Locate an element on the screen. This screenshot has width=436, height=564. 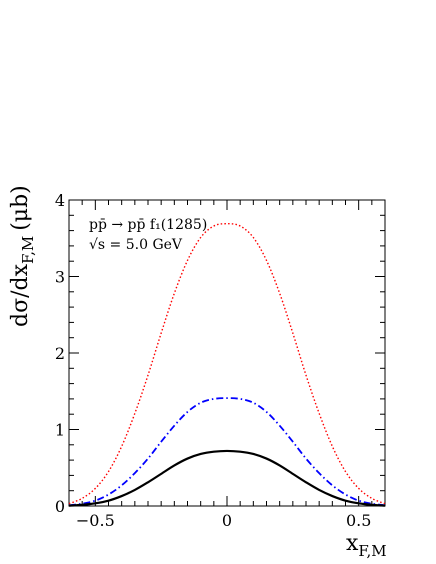
x-axis-title: xF,M is located at coordinates (366, 545).